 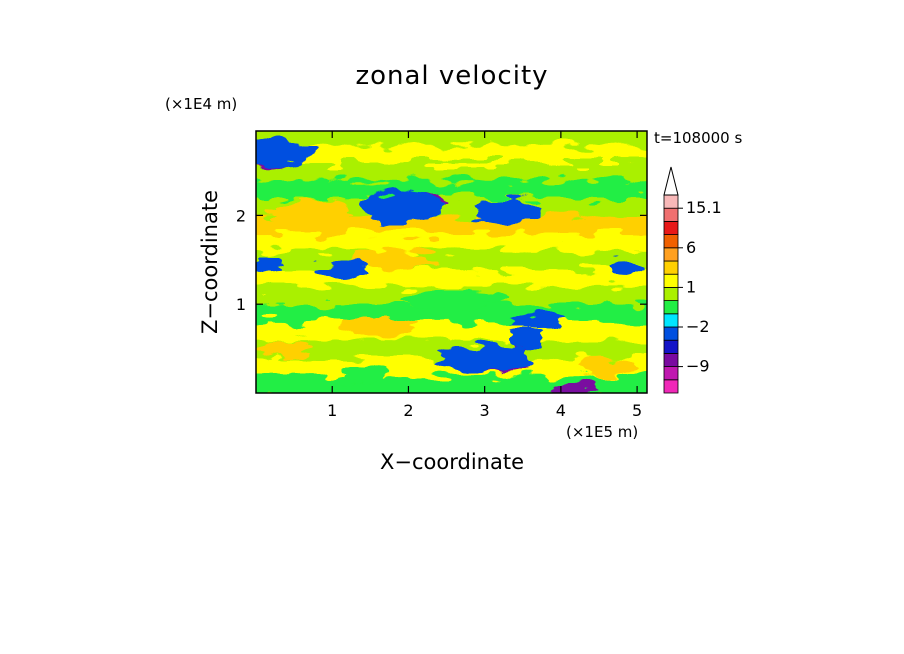 What do you see at coordinates (241, 215) in the screenshot?
I see `y-tick-label: 2` at bounding box center [241, 215].